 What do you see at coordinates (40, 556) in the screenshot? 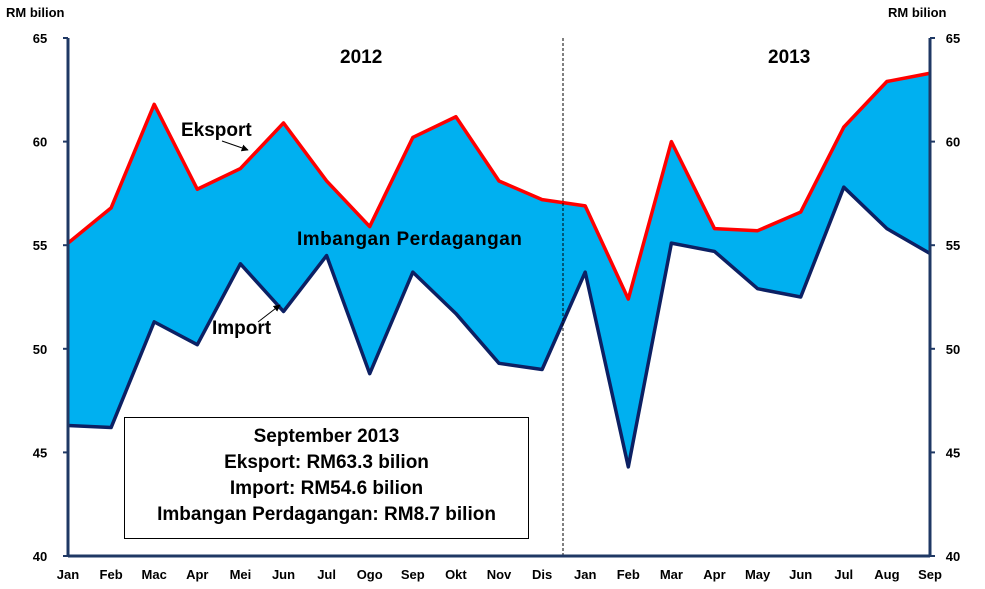
I see `left-tick-label: 40` at bounding box center [40, 556].